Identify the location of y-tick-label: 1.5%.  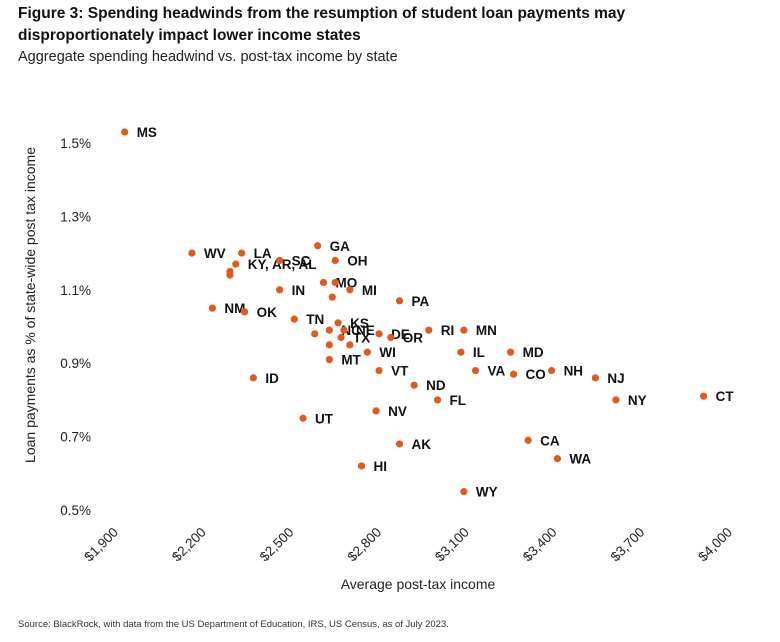
(75, 143).